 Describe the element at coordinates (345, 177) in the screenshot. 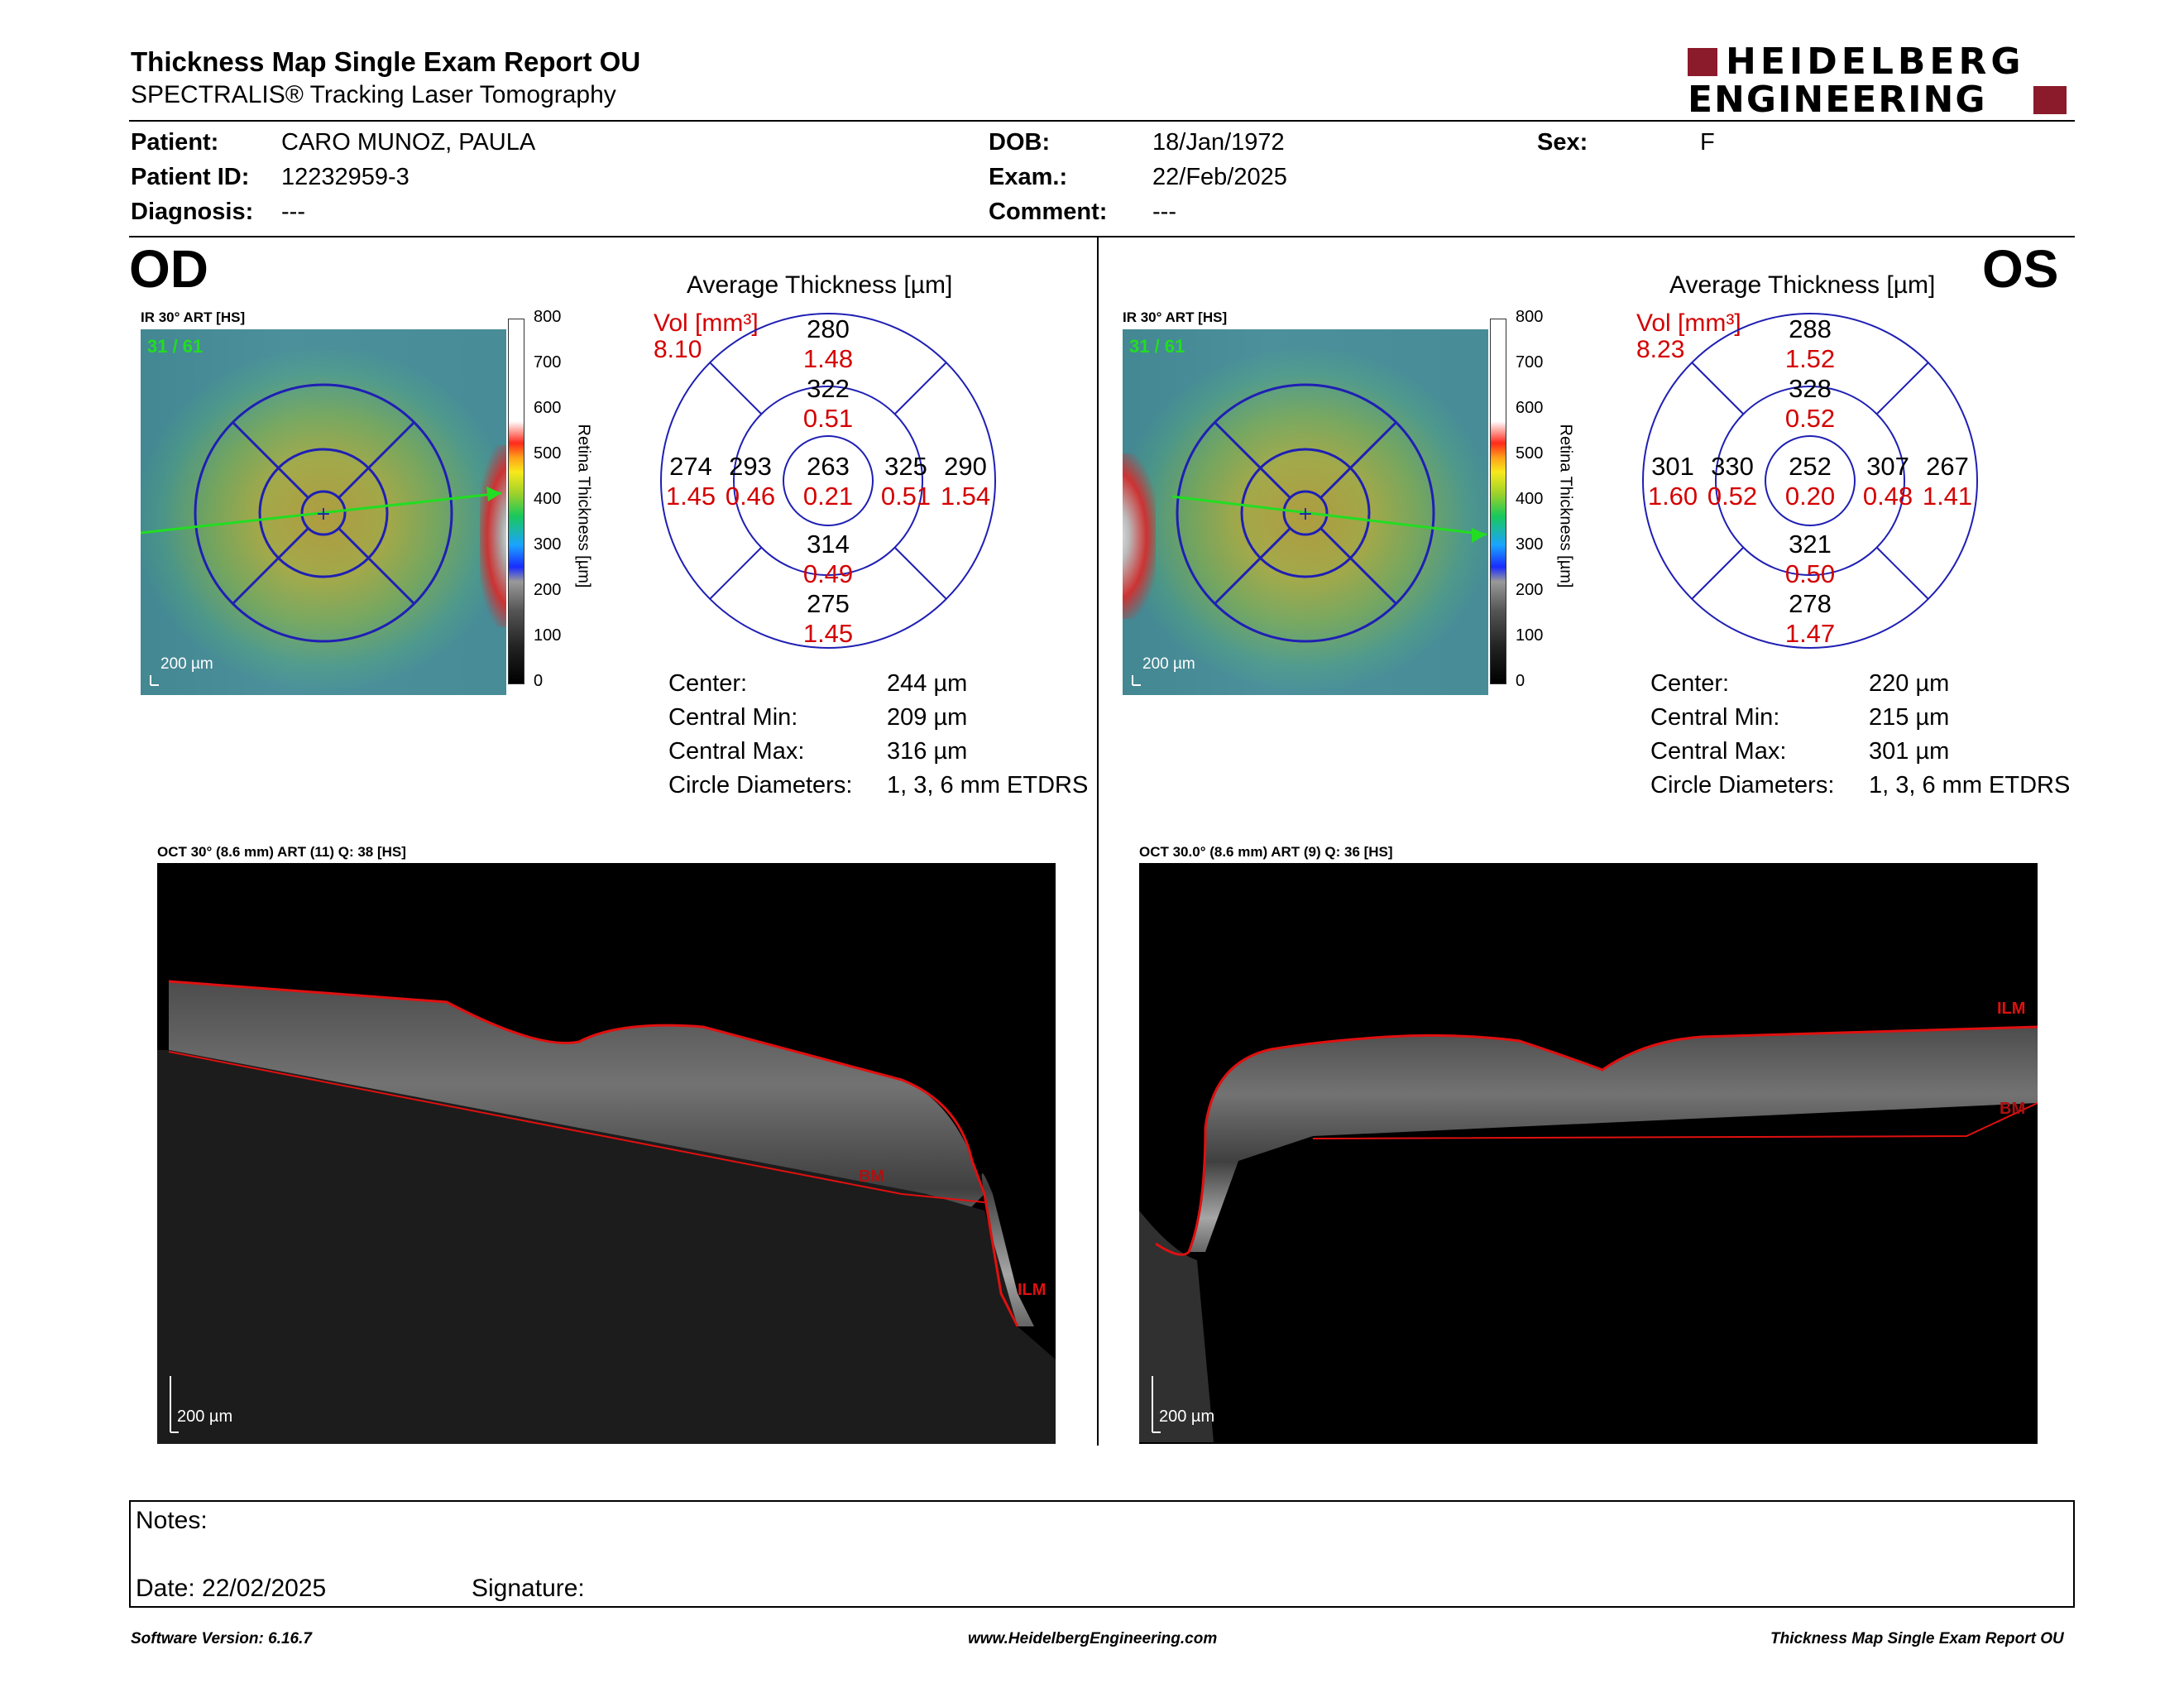

I see `patient-id-value: 12232959-3` at that location.